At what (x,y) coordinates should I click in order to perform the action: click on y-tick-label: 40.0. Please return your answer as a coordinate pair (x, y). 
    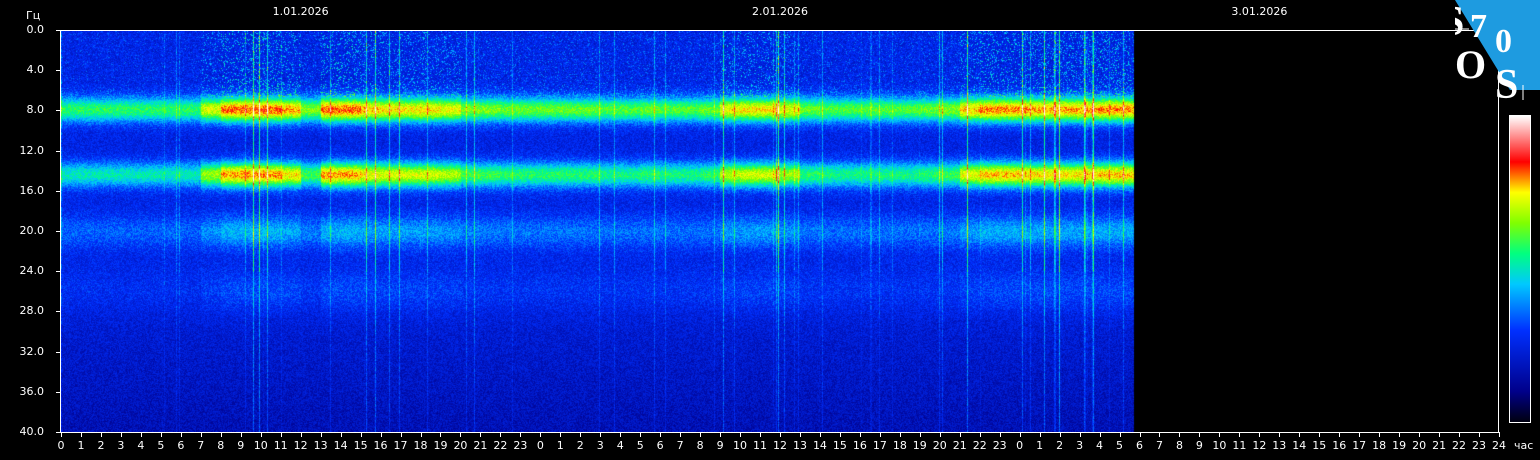
    Looking at the image, I should click on (32, 431).